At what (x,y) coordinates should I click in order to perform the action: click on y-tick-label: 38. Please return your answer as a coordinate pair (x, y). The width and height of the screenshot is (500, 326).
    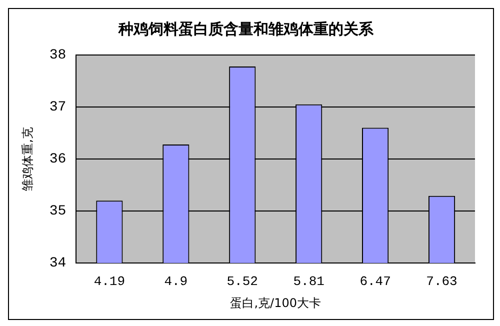
    Looking at the image, I should click on (57, 56).